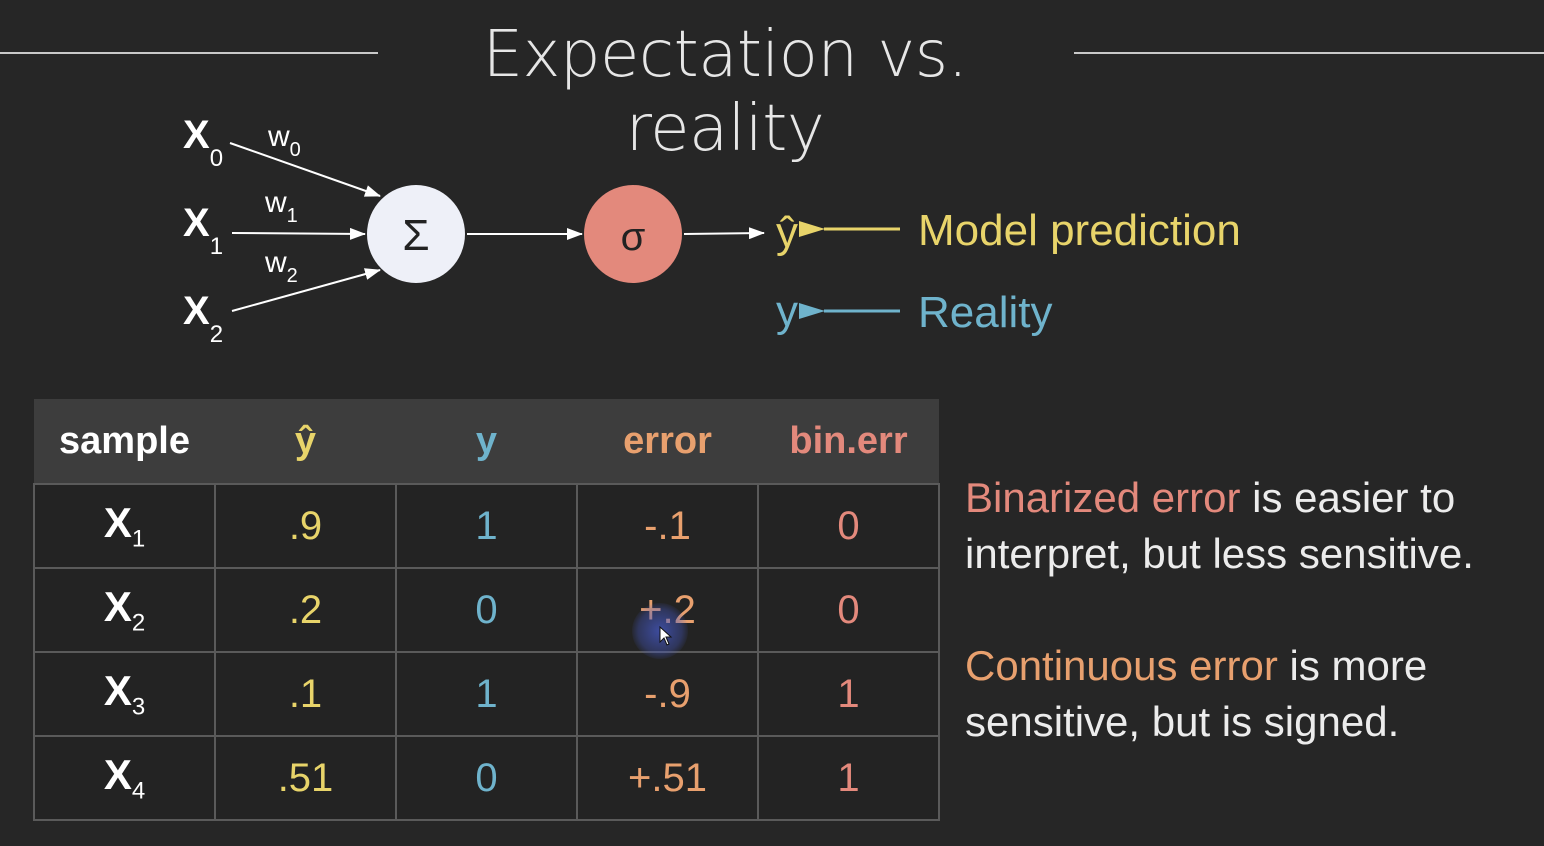  Describe the element at coordinates (203, 318) in the screenshot. I see `input-x2-label: X2` at that location.